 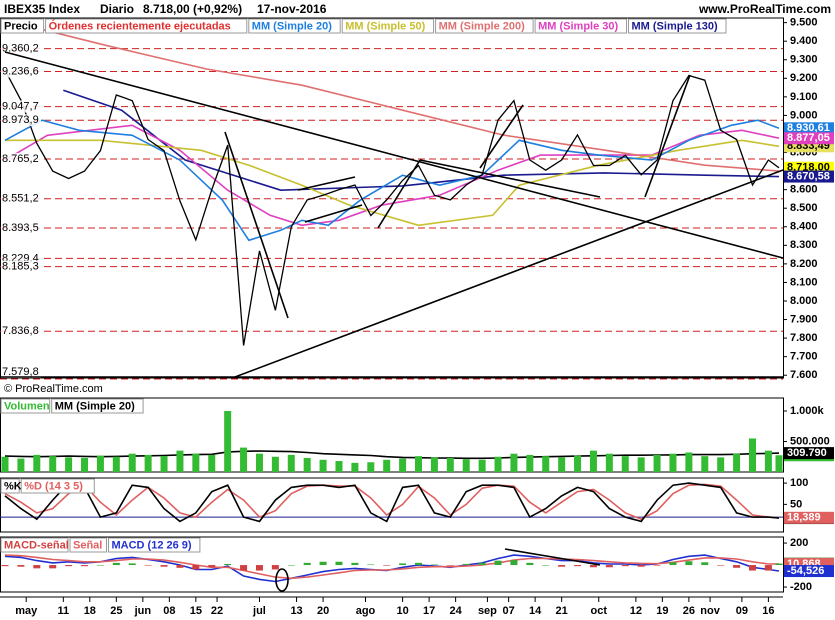 I want to click on highlight, so click(x=282, y=580).